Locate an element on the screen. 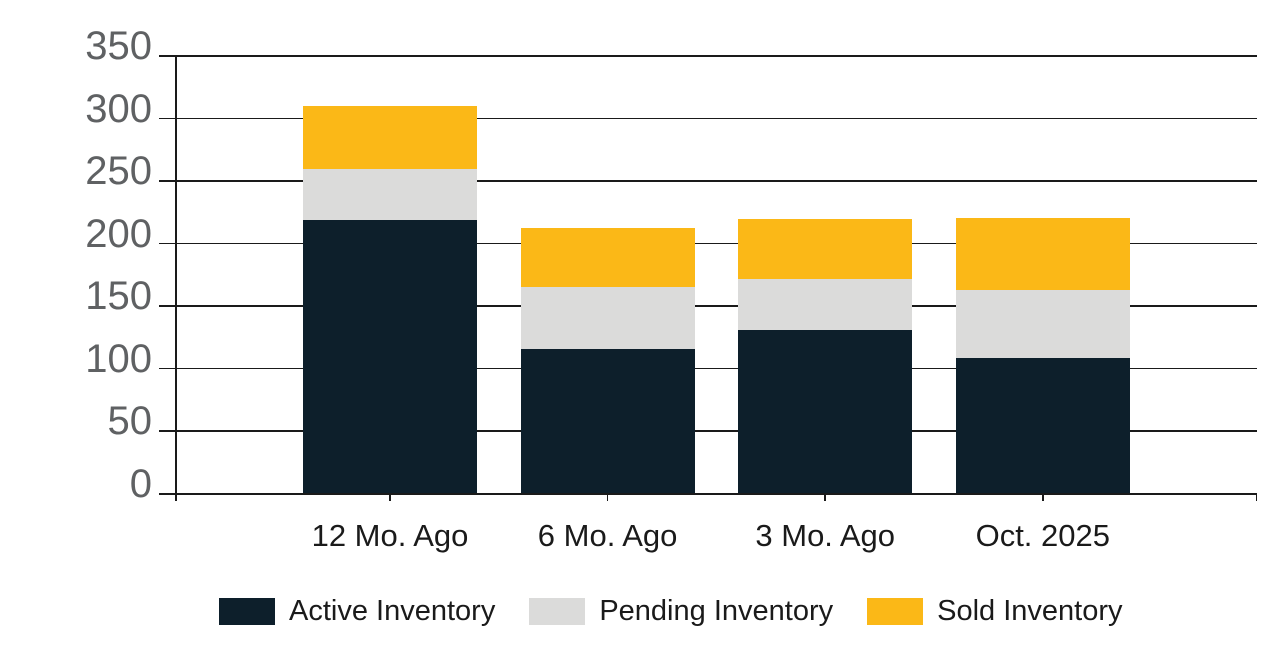 The height and width of the screenshot is (663, 1261). x-tick-label-12-mo-ago: 12 Mo. Ago is located at coordinates (390, 535).